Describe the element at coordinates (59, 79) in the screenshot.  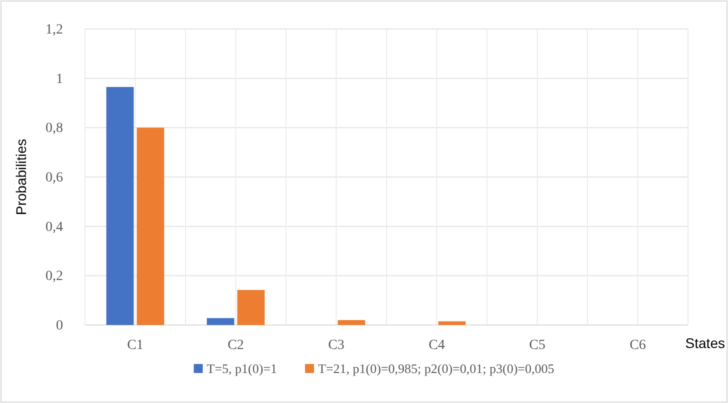
I see `y-tick-label: 1` at that location.